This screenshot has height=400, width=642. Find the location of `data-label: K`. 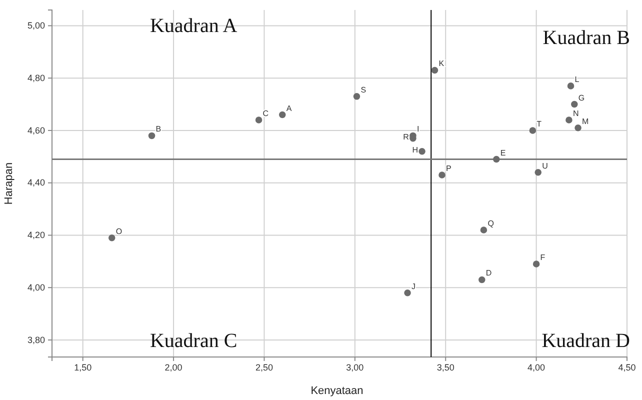

data-label: K is located at coordinates (441, 63).